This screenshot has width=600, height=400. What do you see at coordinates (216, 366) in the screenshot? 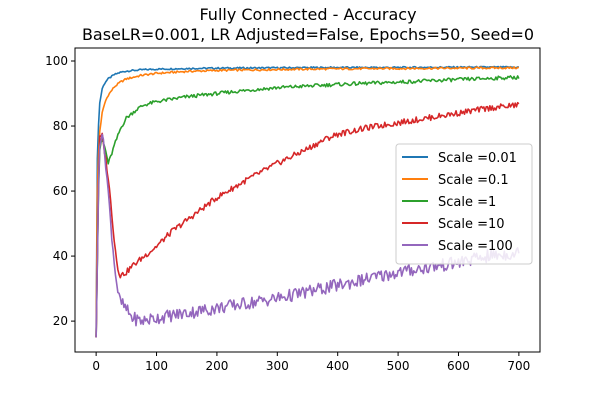
I see `x-tick-label-2: 200` at bounding box center [216, 366].